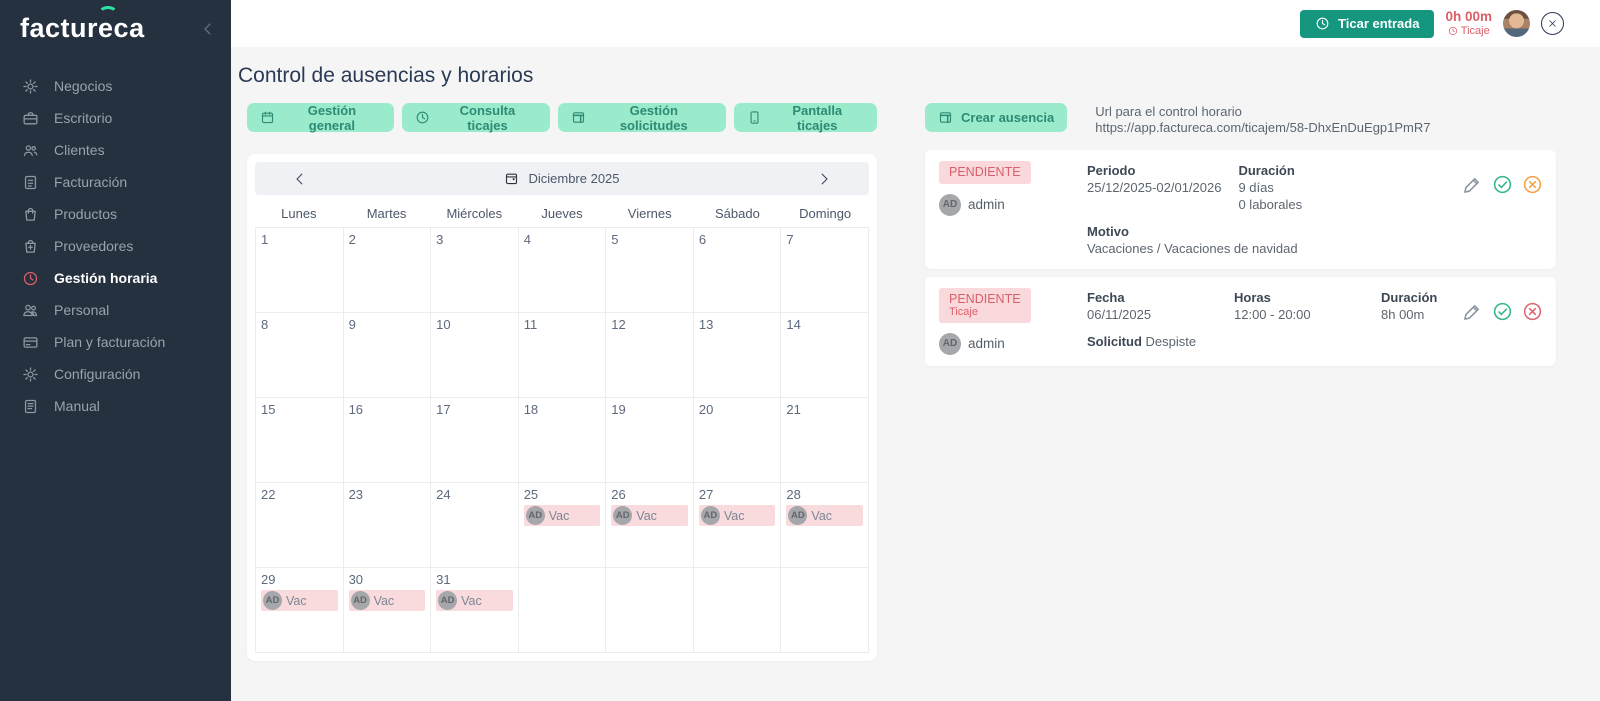 Image resolution: width=1600 pixels, height=701 pixels. Describe the element at coordinates (562, 270) in the screenshot. I see `calendar-day-4: 4` at that location.